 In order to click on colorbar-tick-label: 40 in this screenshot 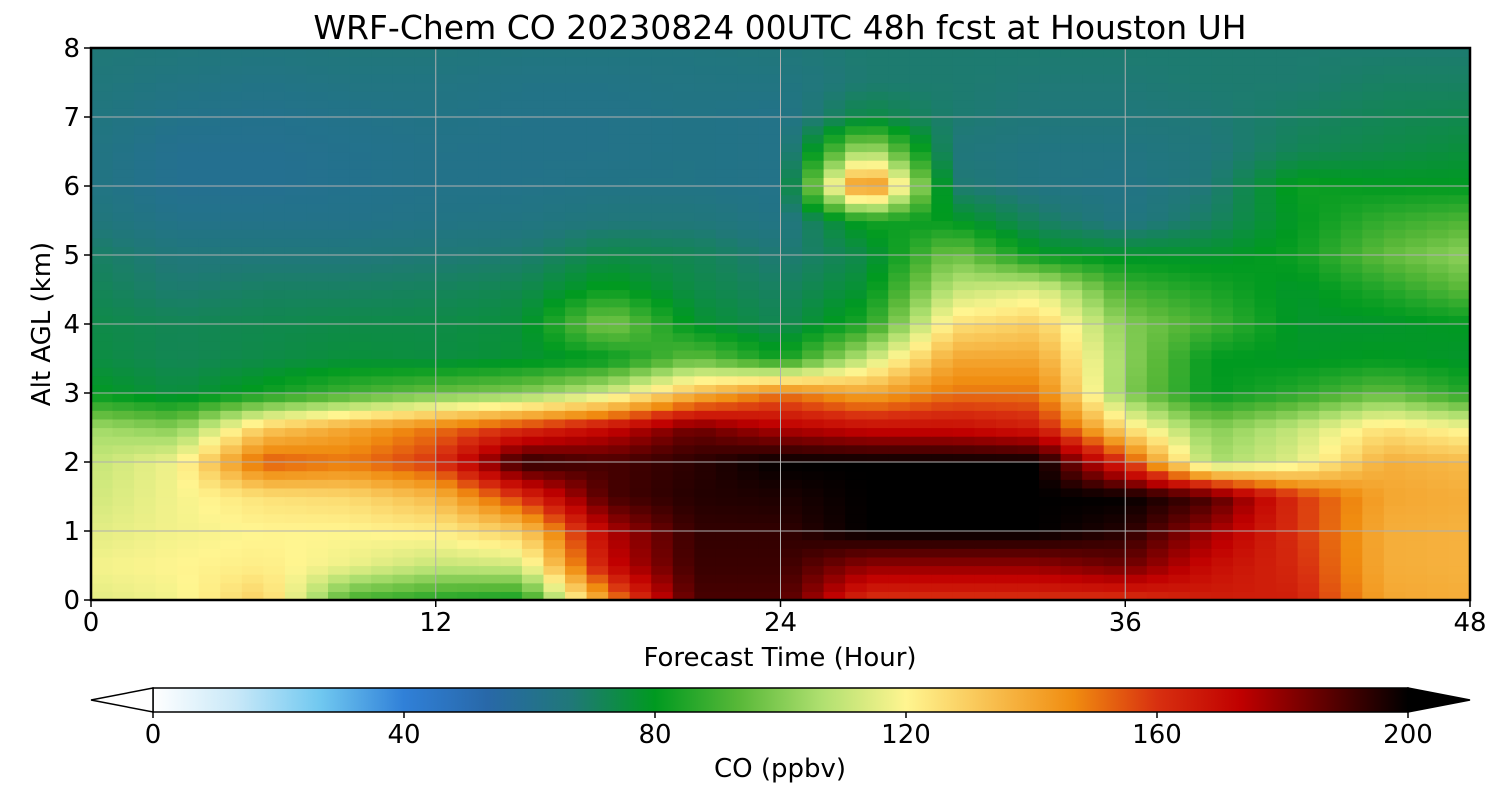, I will do `click(403, 735)`.